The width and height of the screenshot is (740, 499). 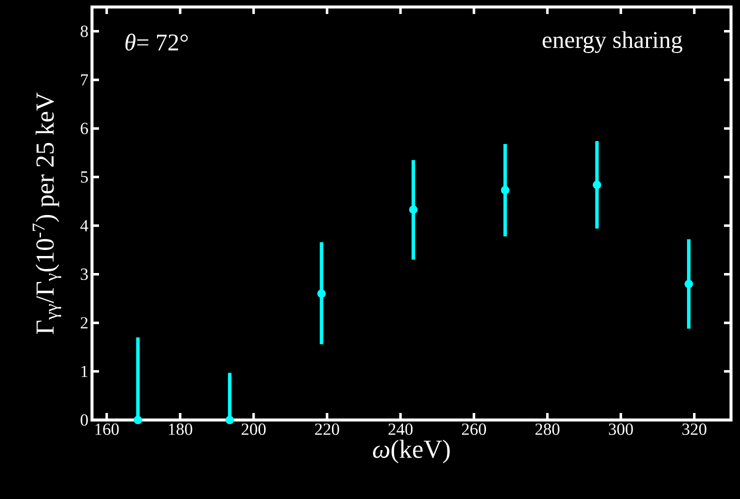 I want to click on x-tick-label: 220, so click(x=327, y=429).